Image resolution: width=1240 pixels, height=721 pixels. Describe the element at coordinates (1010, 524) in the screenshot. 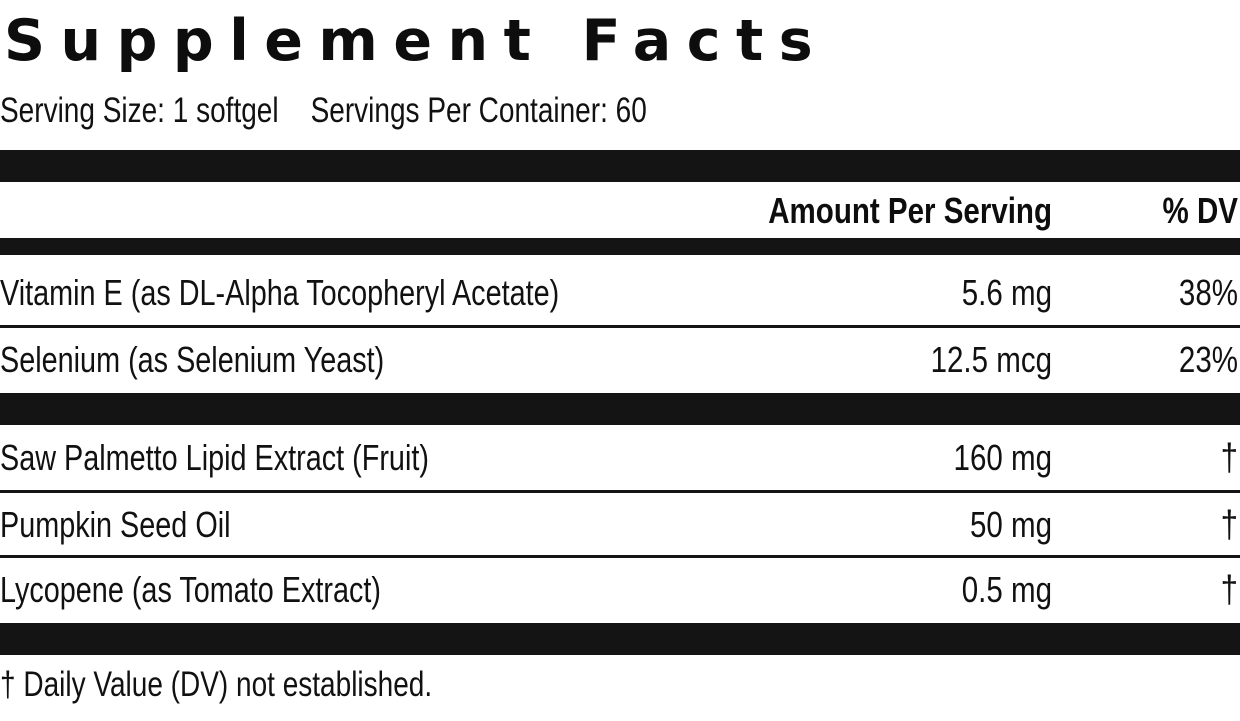

I see `ingredient-amount: 50 mg` at that location.